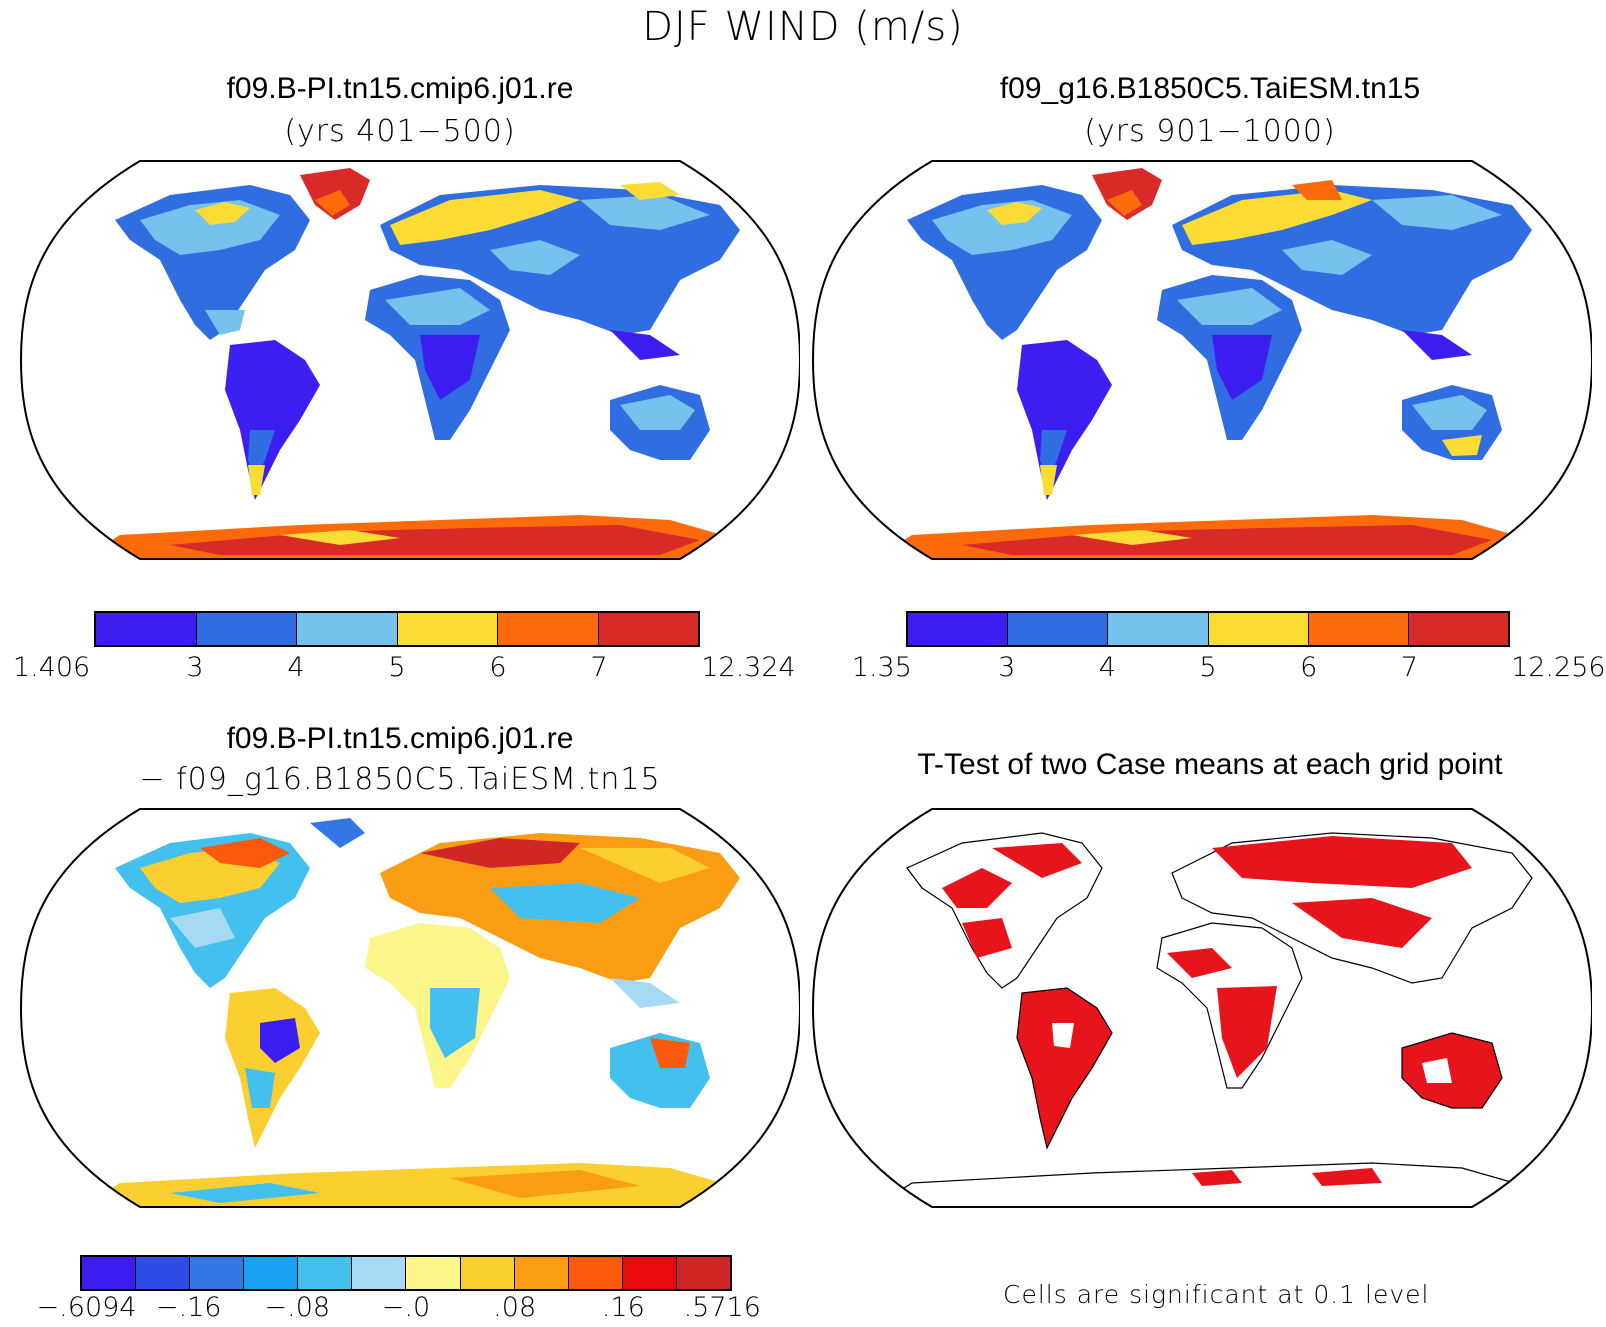 This screenshot has height=1327, width=1606. What do you see at coordinates (406, 1307) in the screenshot?
I see `colorbar-label: −.0` at bounding box center [406, 1307].